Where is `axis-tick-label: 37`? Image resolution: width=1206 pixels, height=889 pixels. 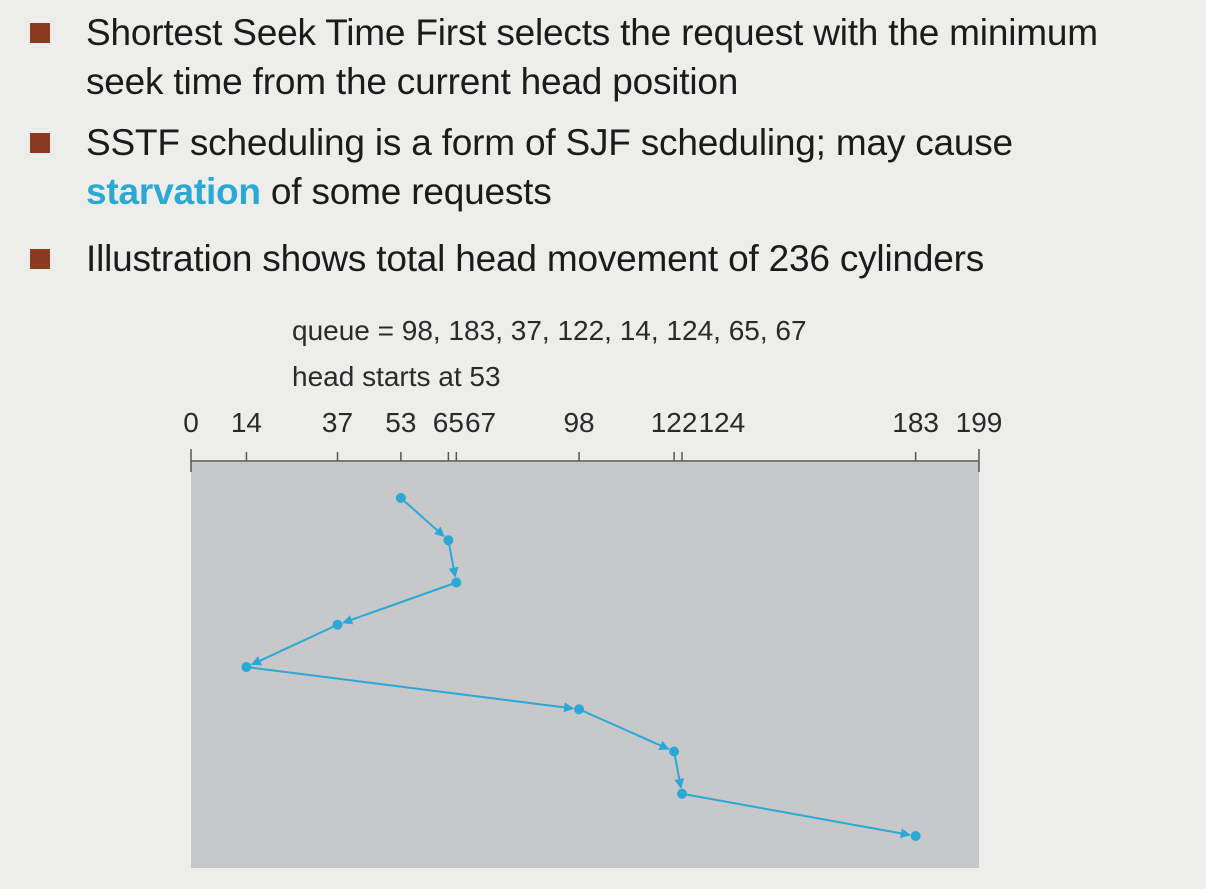
axis-tick-label: 37 is located at coordinates (337, 422).